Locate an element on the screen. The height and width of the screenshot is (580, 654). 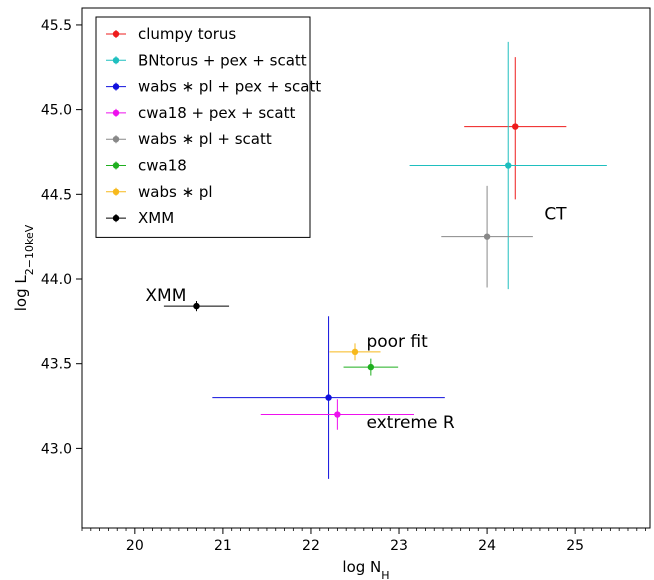
legend-entry: clumpy torus is located at coordinates (171, 34).